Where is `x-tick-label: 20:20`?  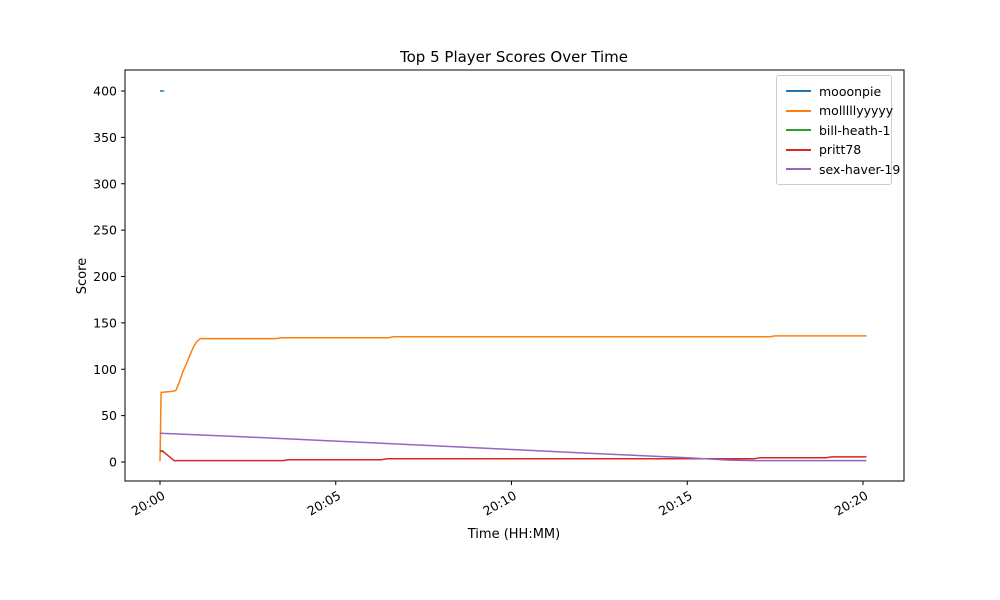
x-tick-label: 20:20 is located at coordinates (851, 503).